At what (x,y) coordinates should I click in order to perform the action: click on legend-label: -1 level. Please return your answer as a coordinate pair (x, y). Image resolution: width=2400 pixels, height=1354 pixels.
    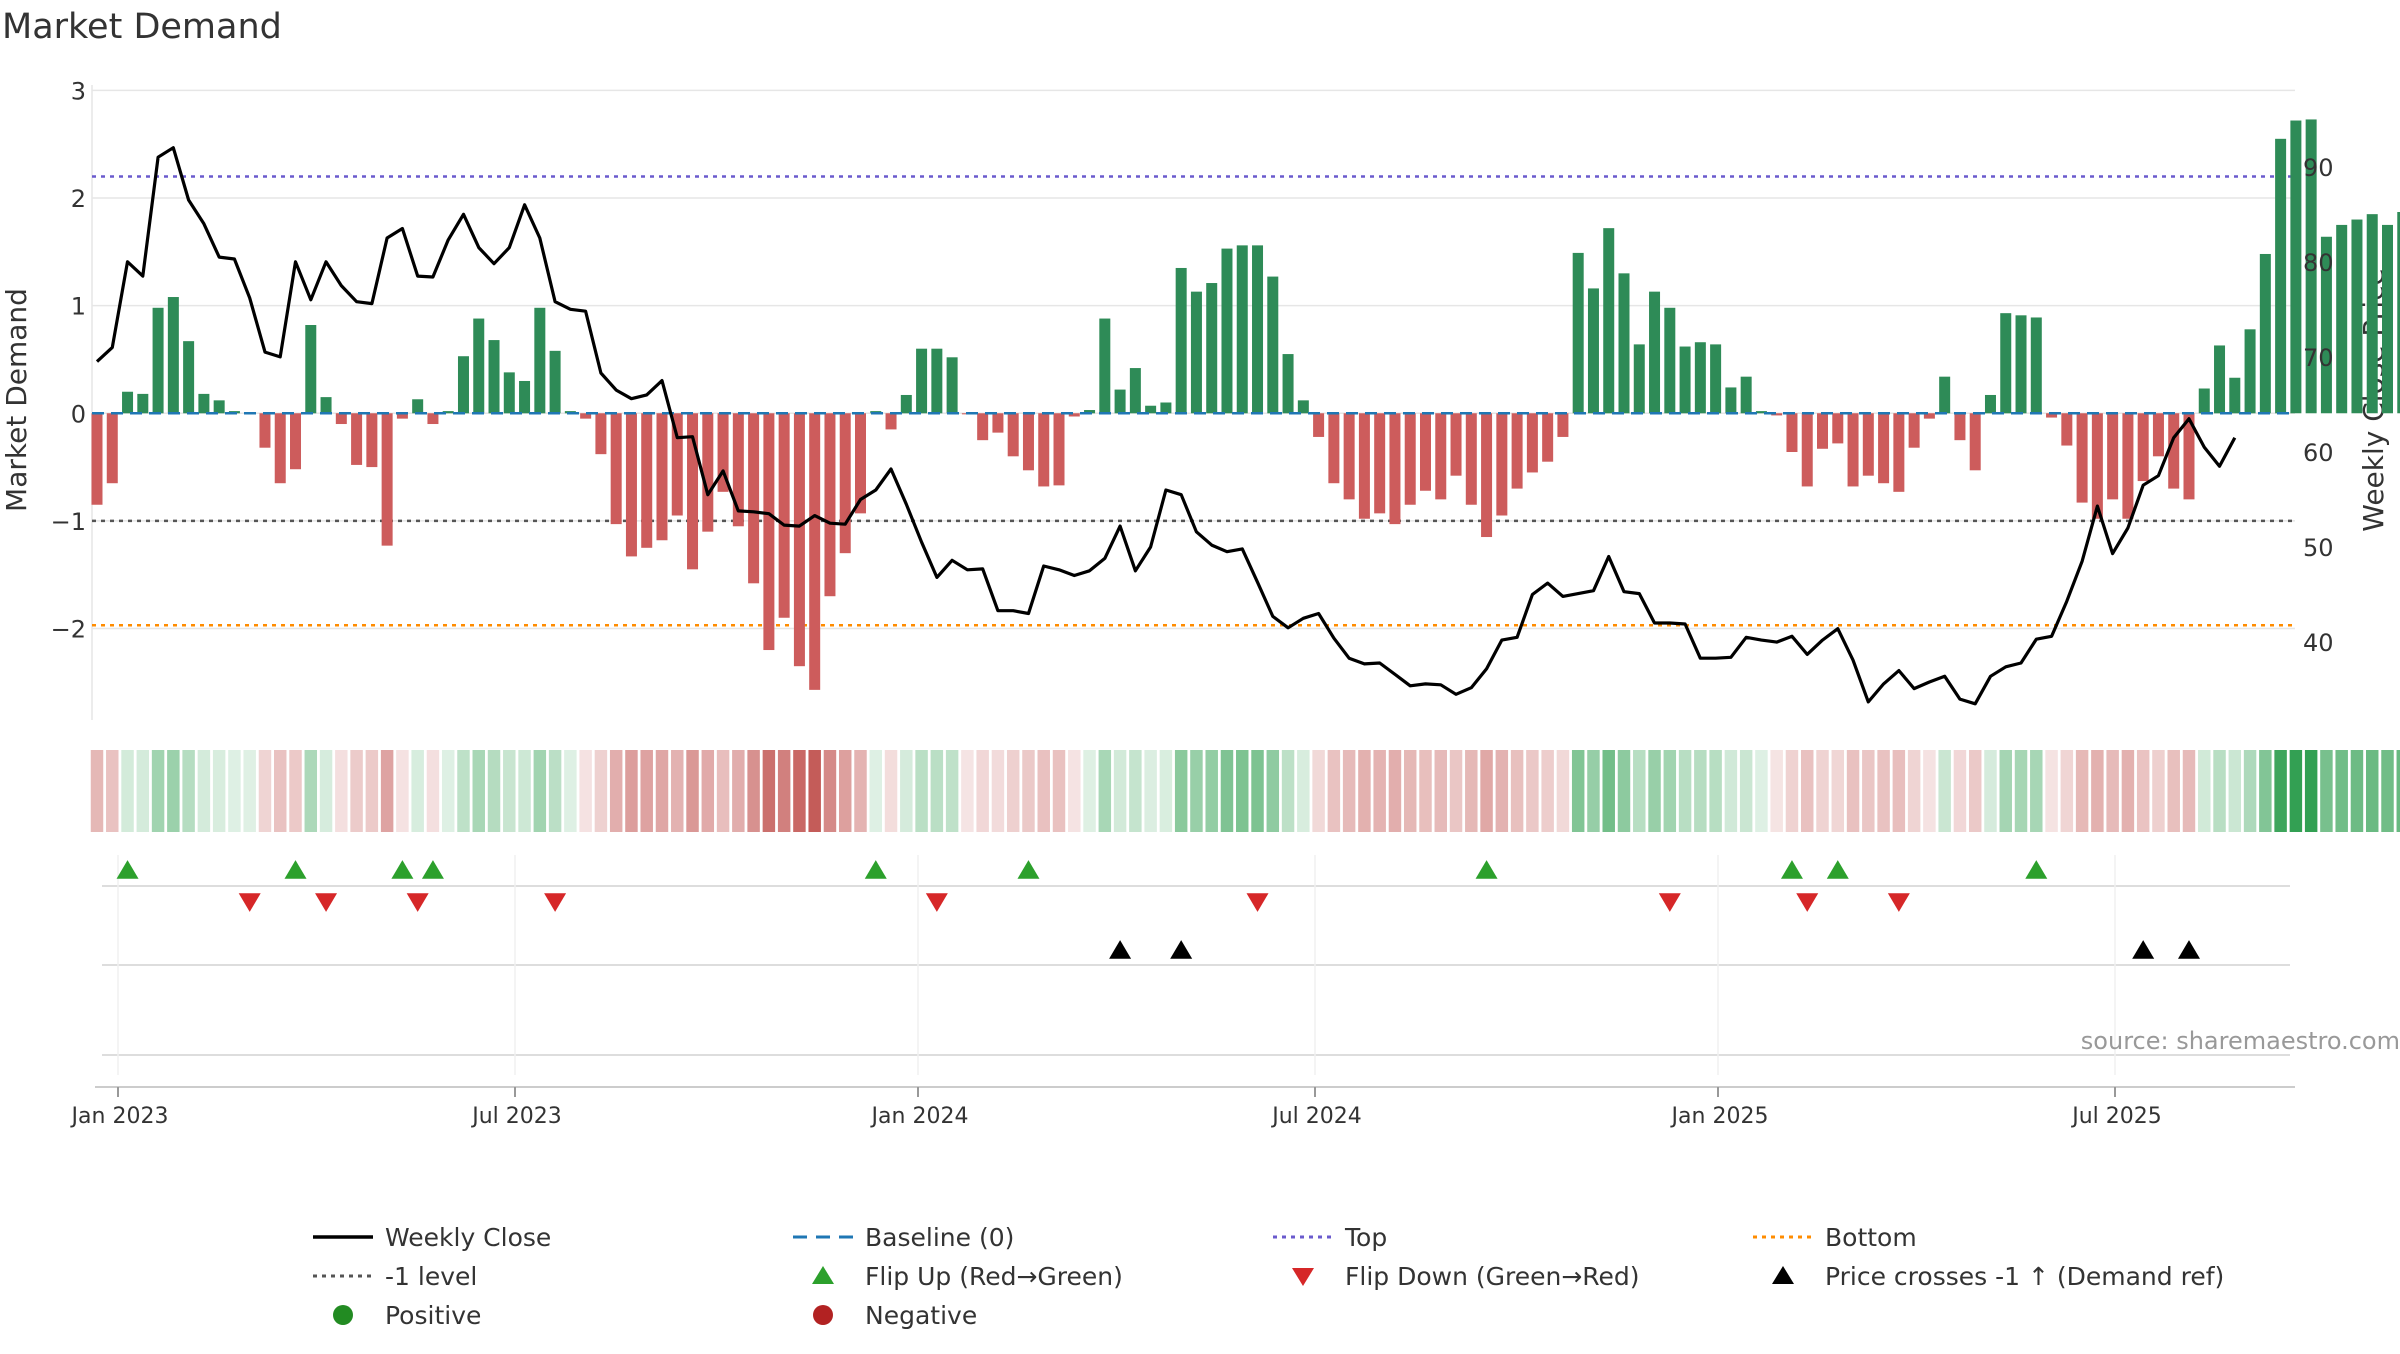
    Looking at the image, I should click on (431, 1276).